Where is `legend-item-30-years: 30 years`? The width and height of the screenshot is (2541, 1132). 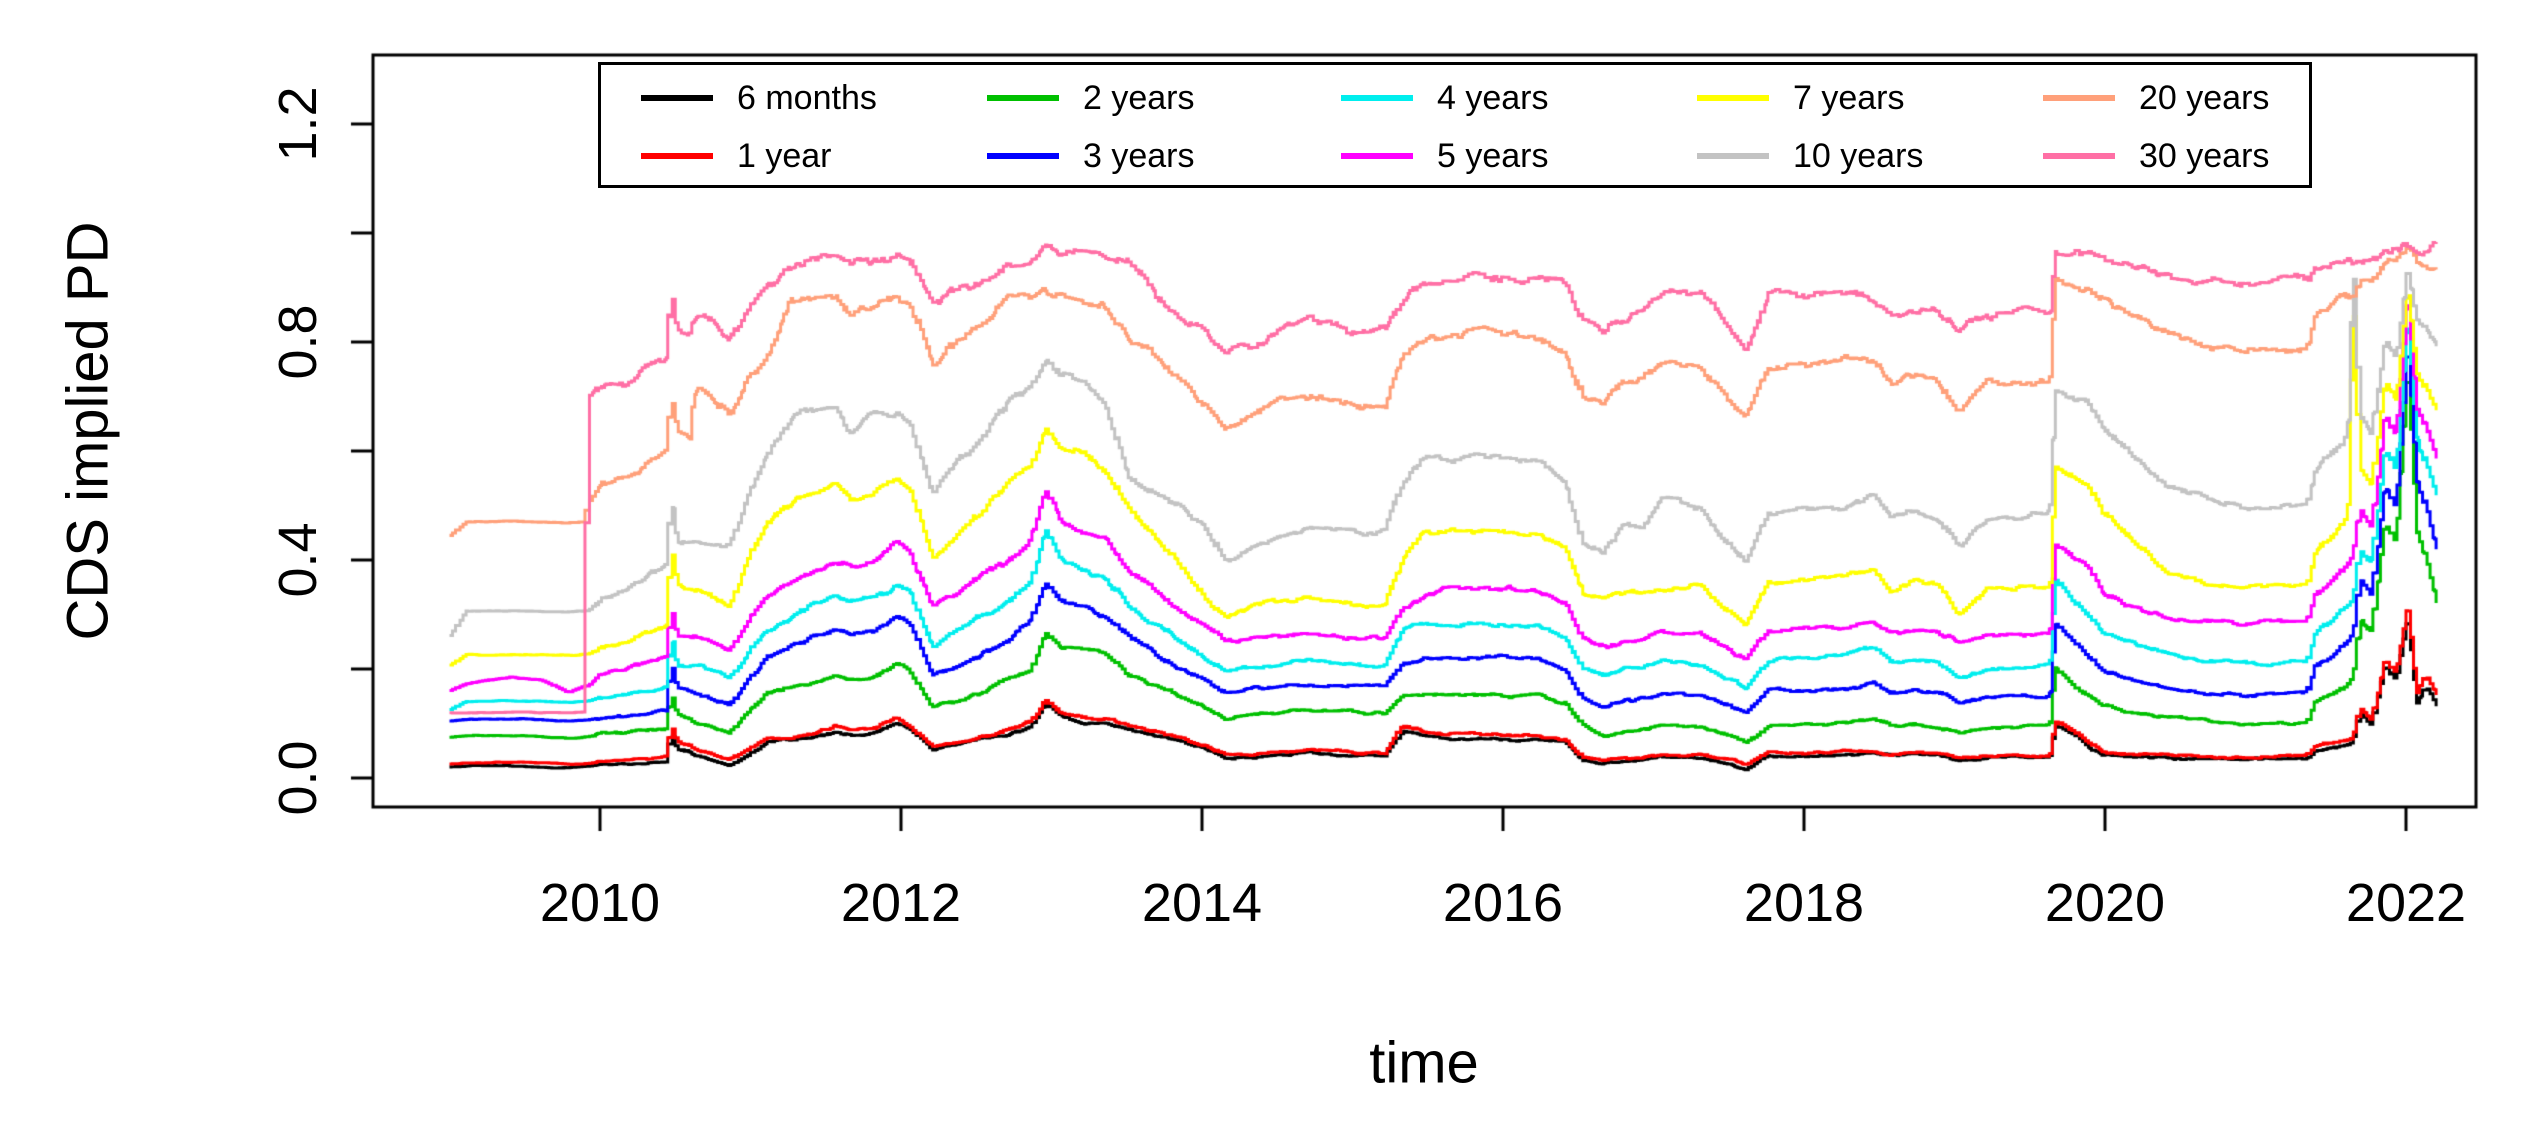 legend-item-30-years: 30 years is located at coordinates (2156, 156).